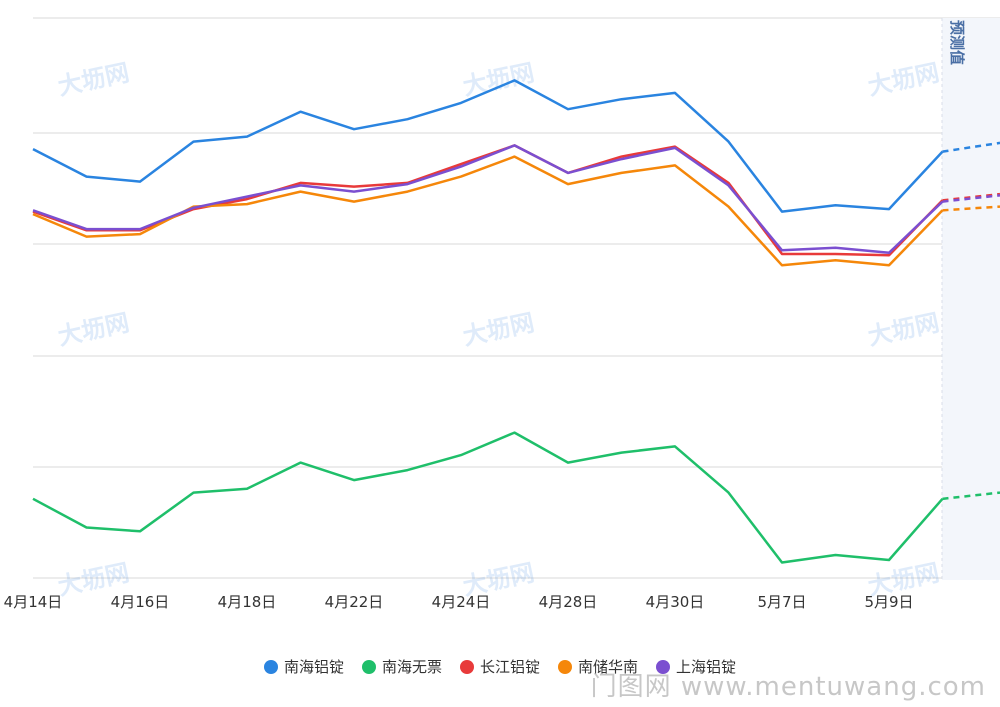 The image size is (1000, 707). Describe the element at coordinates (675, 602) in the screenshot. I see `x-tick-label: 4月30日` at that location.